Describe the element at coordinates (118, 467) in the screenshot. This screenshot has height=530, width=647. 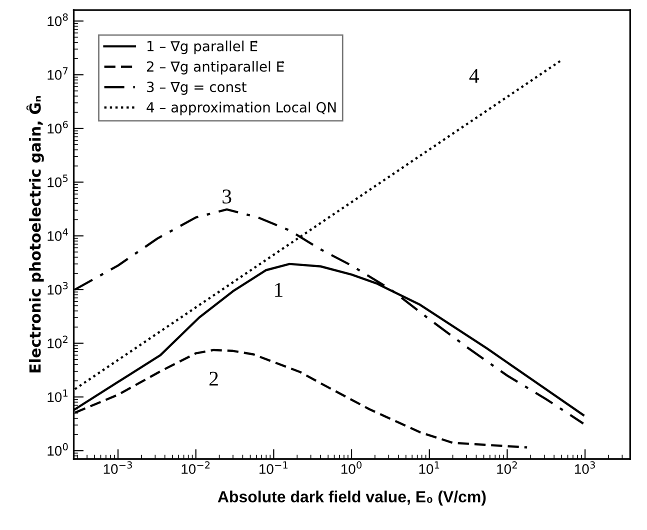
I see `x-tick-label: 10$^{−3}$` at that location.